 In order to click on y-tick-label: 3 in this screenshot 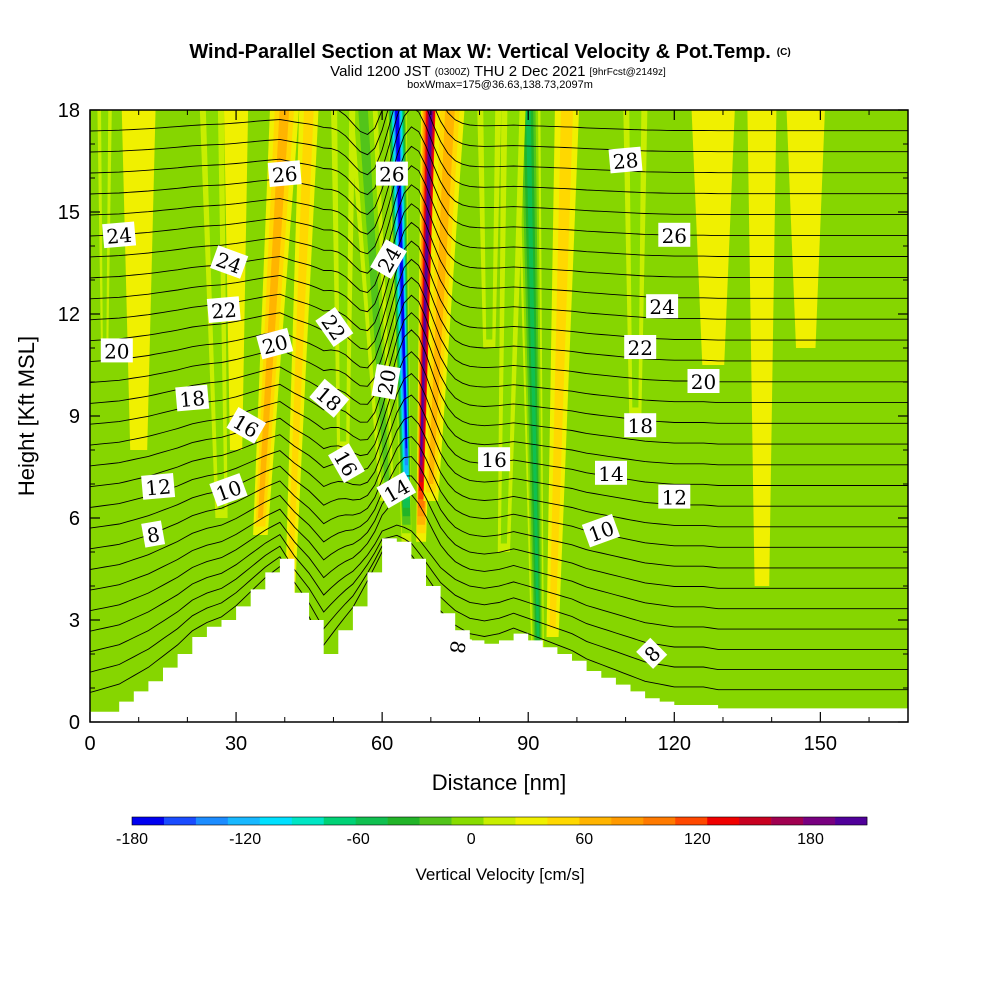, I will do `click(74, 621)`.